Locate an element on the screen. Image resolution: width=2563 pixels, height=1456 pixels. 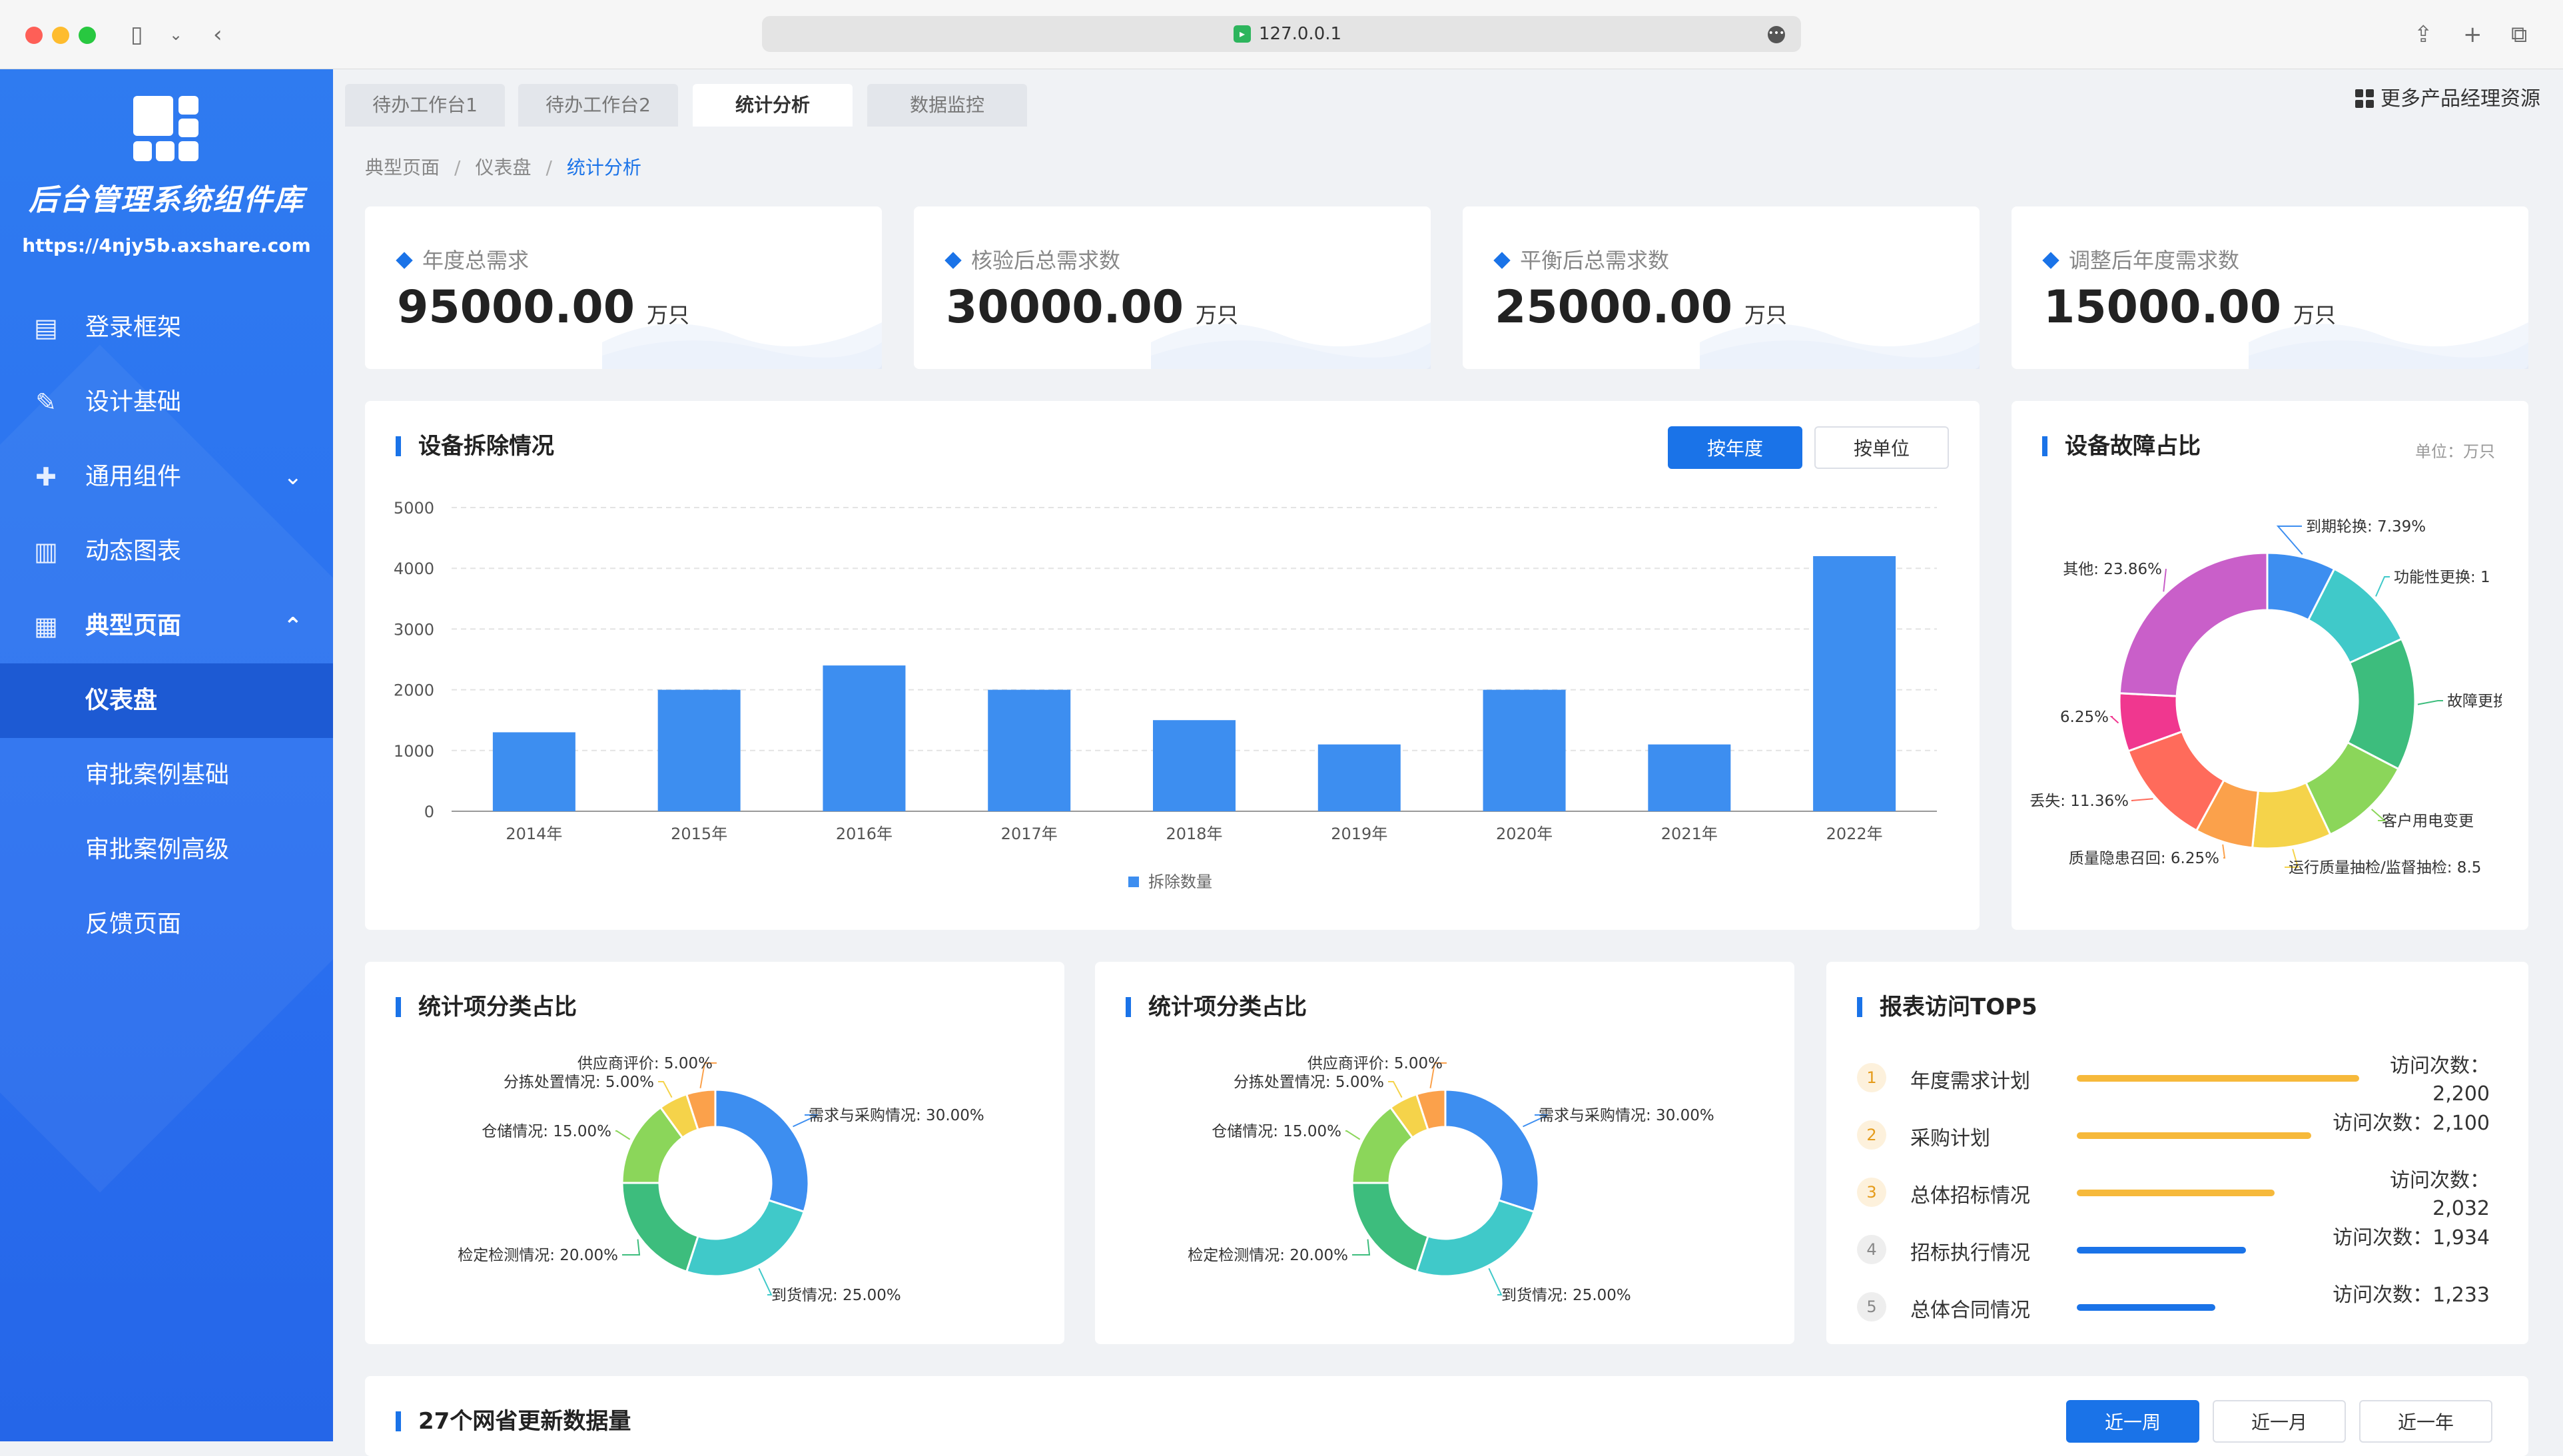
tab-todo-1: 待办工作台1 is located at coordinates (425, 105).